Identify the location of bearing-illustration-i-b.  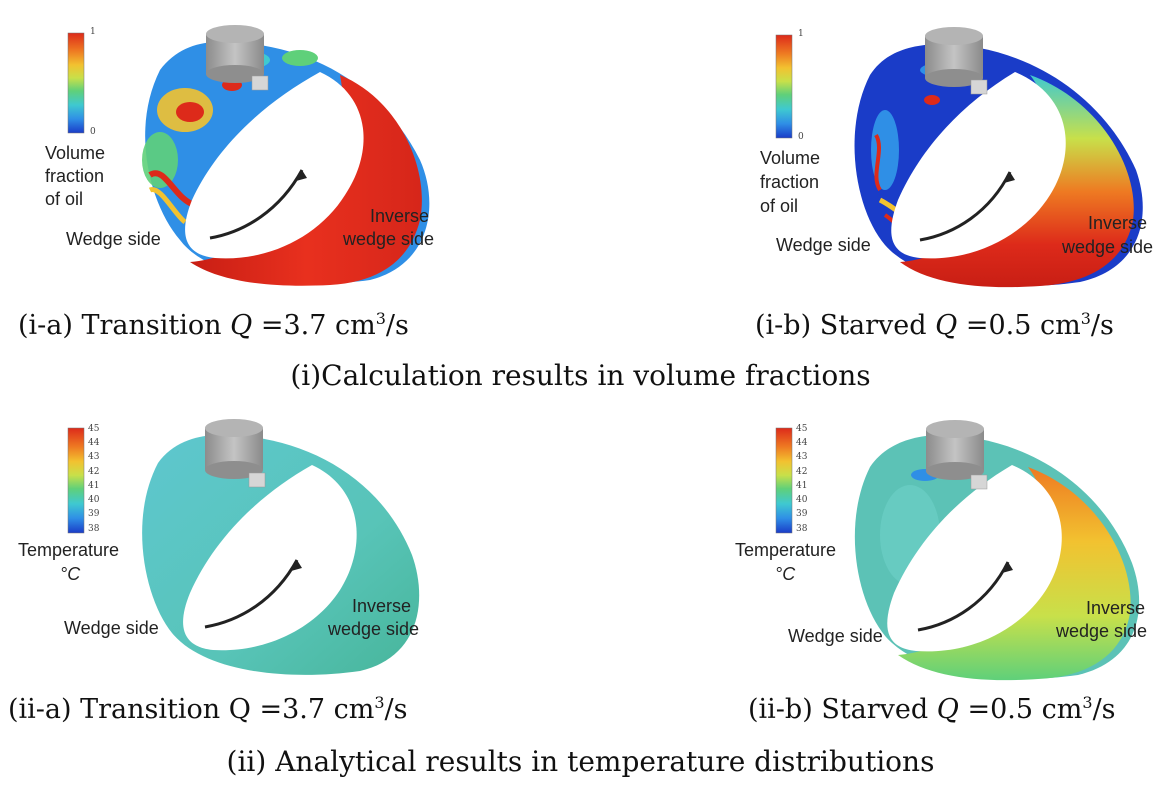
(959, 157).